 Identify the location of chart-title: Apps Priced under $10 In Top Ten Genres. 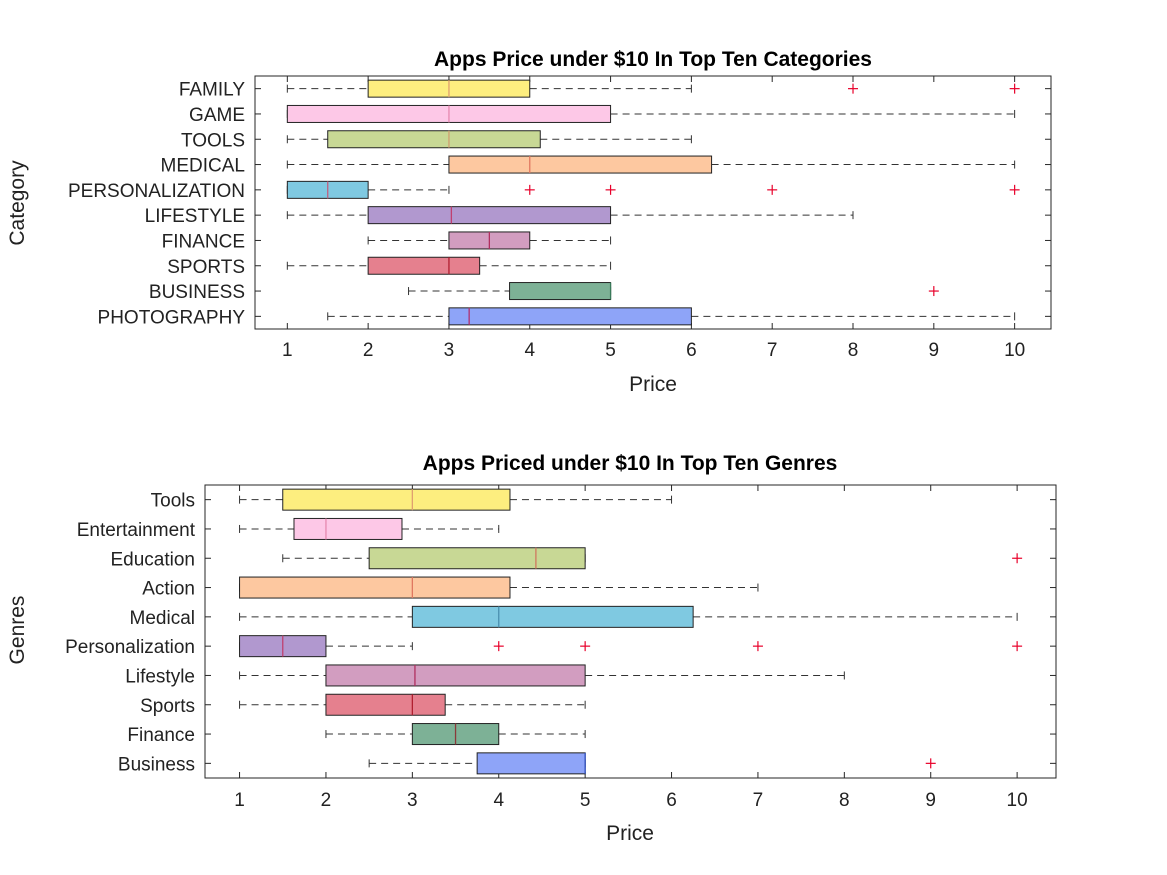
(630, 463).